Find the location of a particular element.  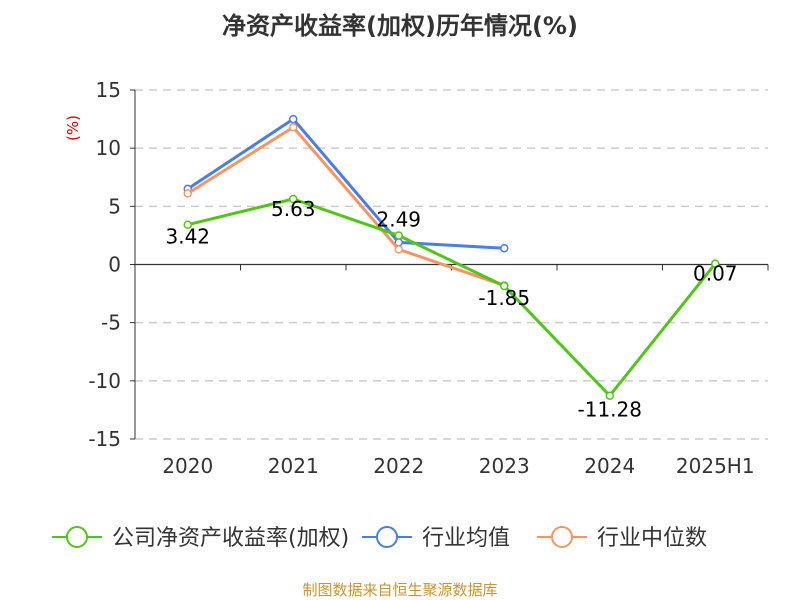

y-tick-label: -5 is located at coordinates (111, 323).